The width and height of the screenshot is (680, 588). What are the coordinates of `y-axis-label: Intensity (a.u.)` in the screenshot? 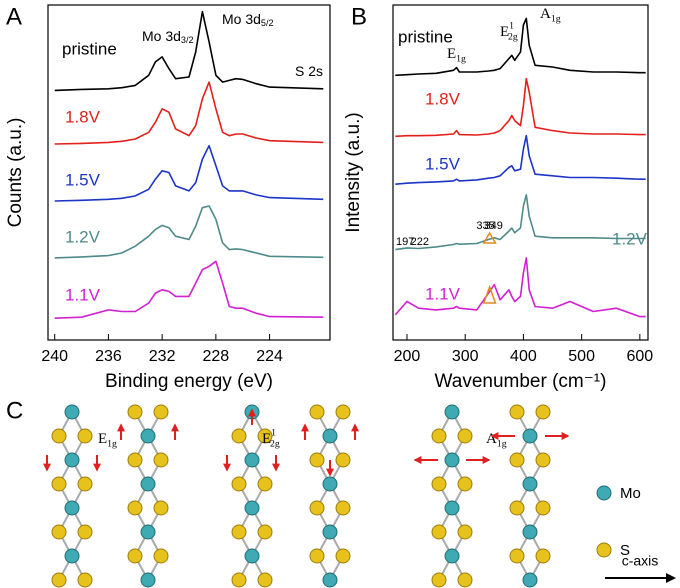 It's located at (353, 172).